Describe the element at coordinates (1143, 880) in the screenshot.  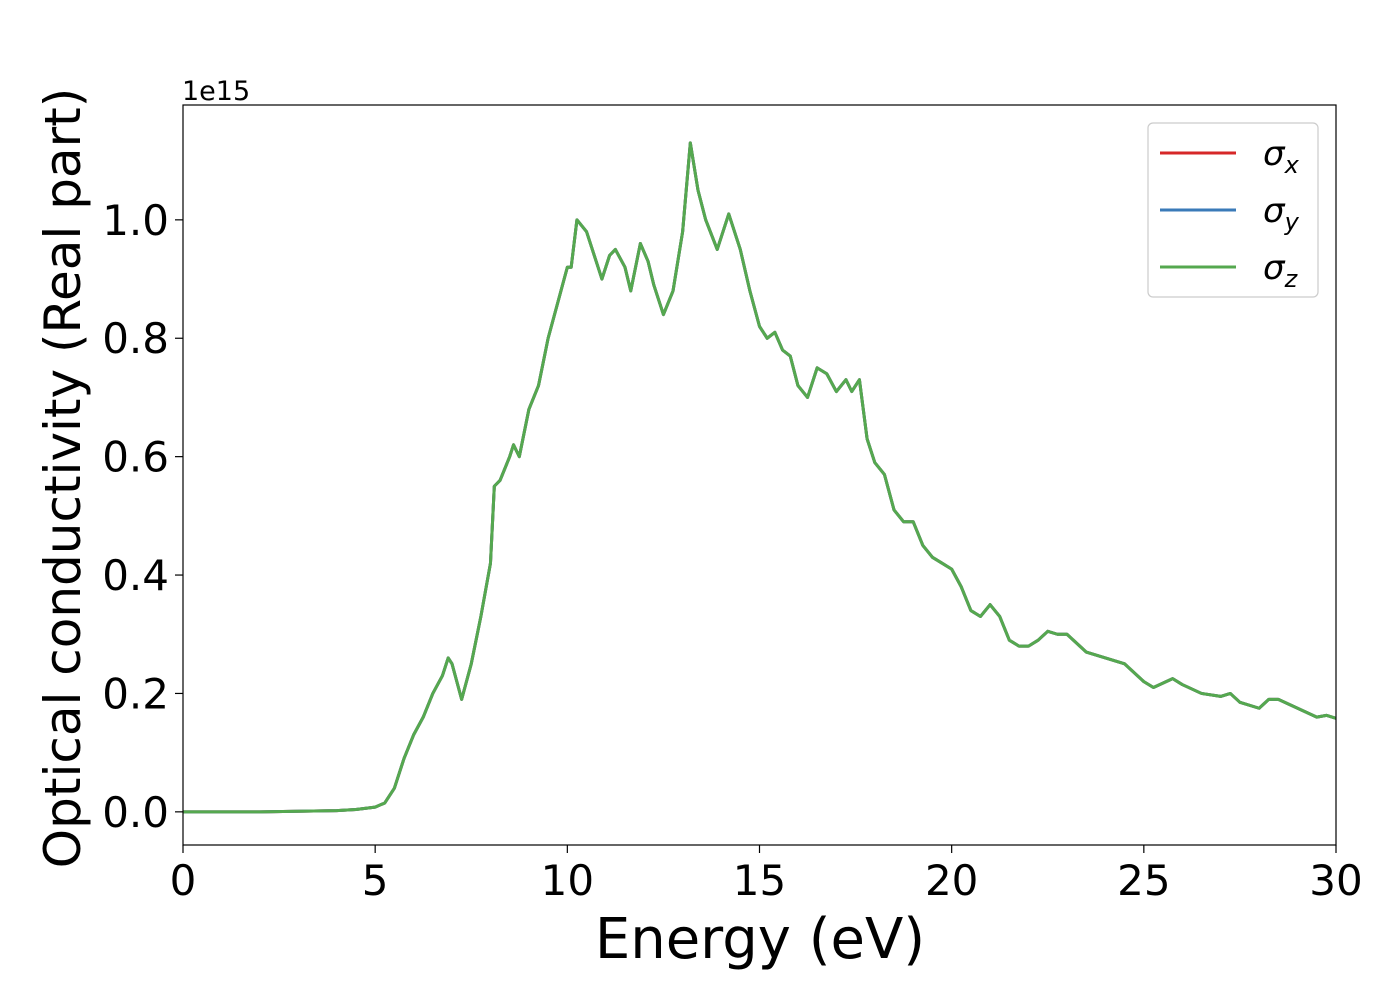
I see `x-tick-label: 25` at that location.